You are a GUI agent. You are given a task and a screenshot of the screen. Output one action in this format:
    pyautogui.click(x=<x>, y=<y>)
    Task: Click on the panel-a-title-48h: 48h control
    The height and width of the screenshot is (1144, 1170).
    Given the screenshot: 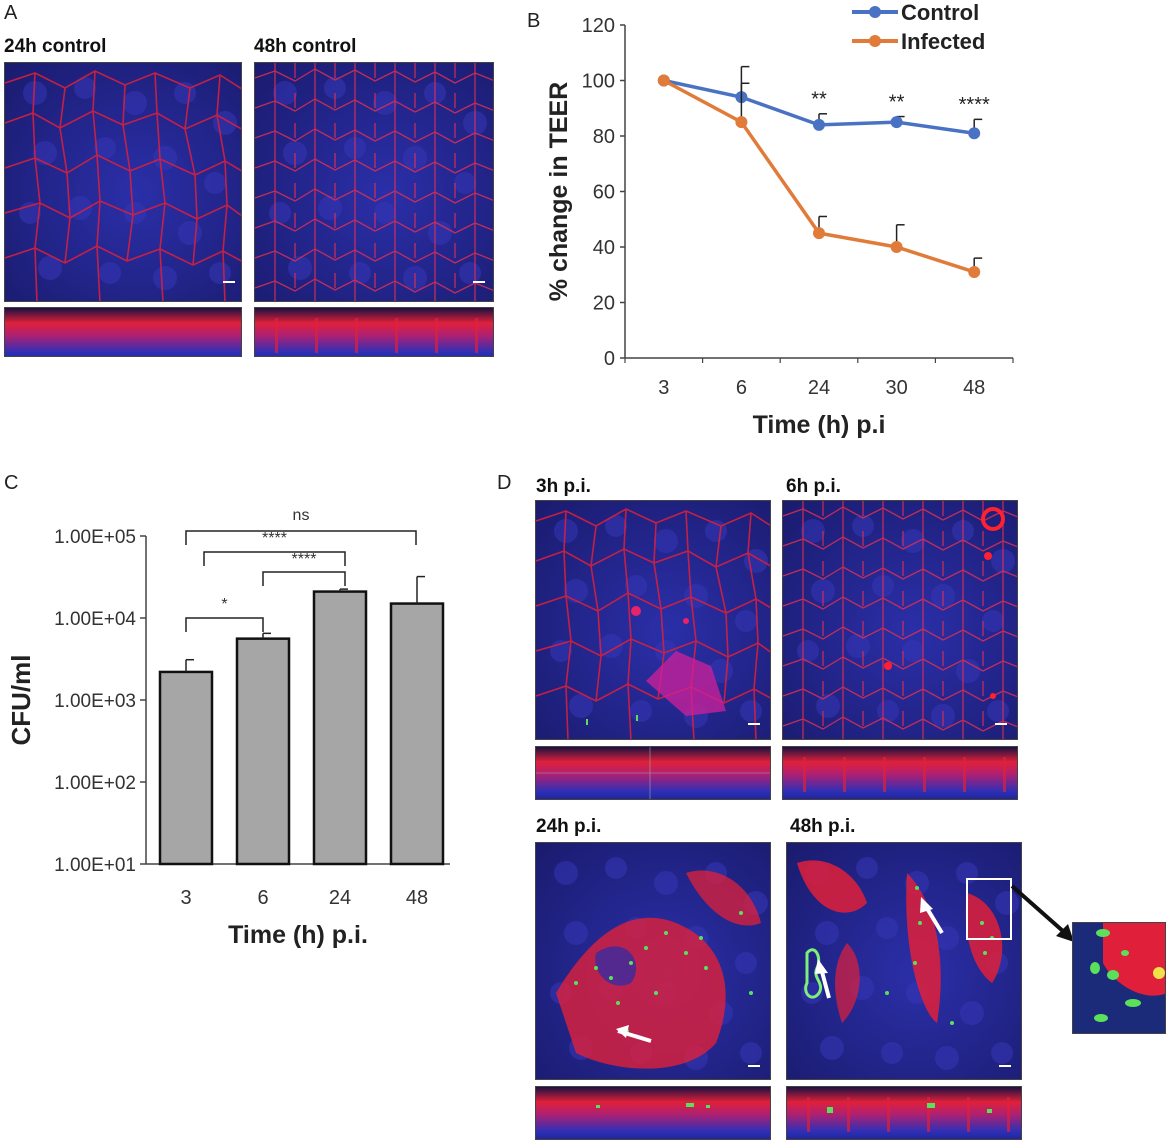 What is the action you would take?
    pyautogui.click(x=305, y=46)
    